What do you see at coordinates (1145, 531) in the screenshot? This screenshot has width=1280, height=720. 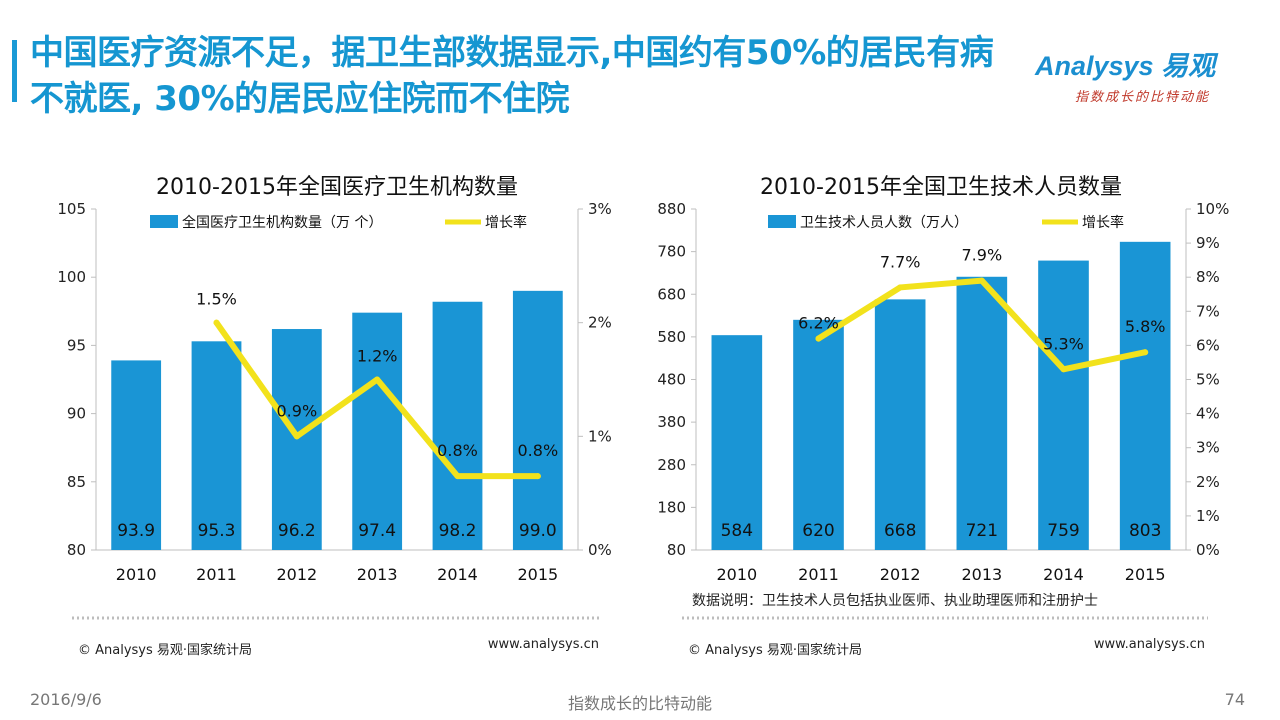 I see `bar-value-label: 803` at bounding box center [1145, 531].